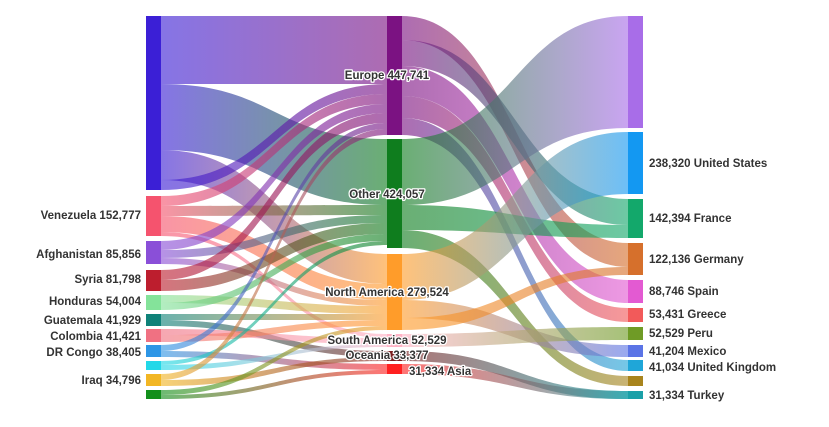 This screenshot has height=427, width=829. I want to click on label-source-iraq: Iraq 34,796, so click(111, 381).